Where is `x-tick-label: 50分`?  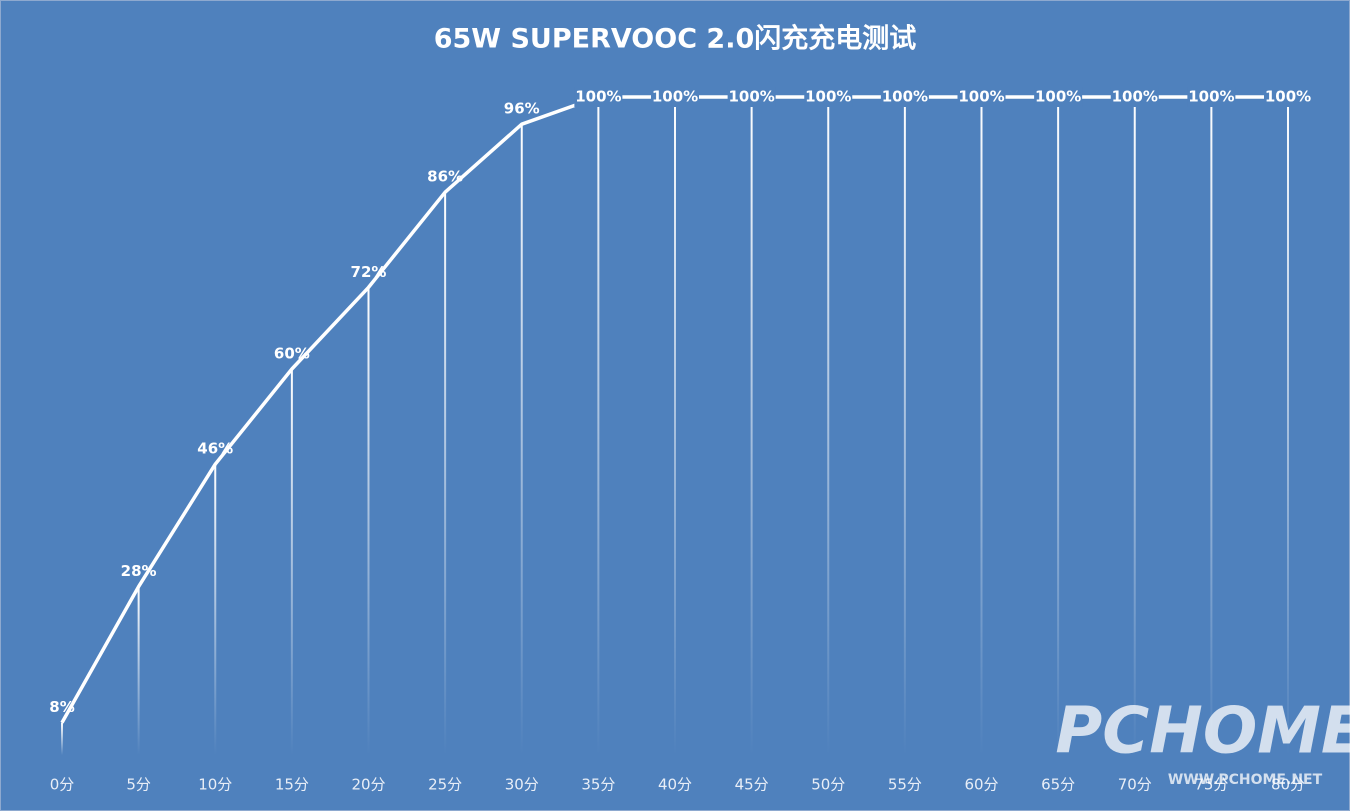 x-tick-label: 50分 is located at coordinates (828, 785).